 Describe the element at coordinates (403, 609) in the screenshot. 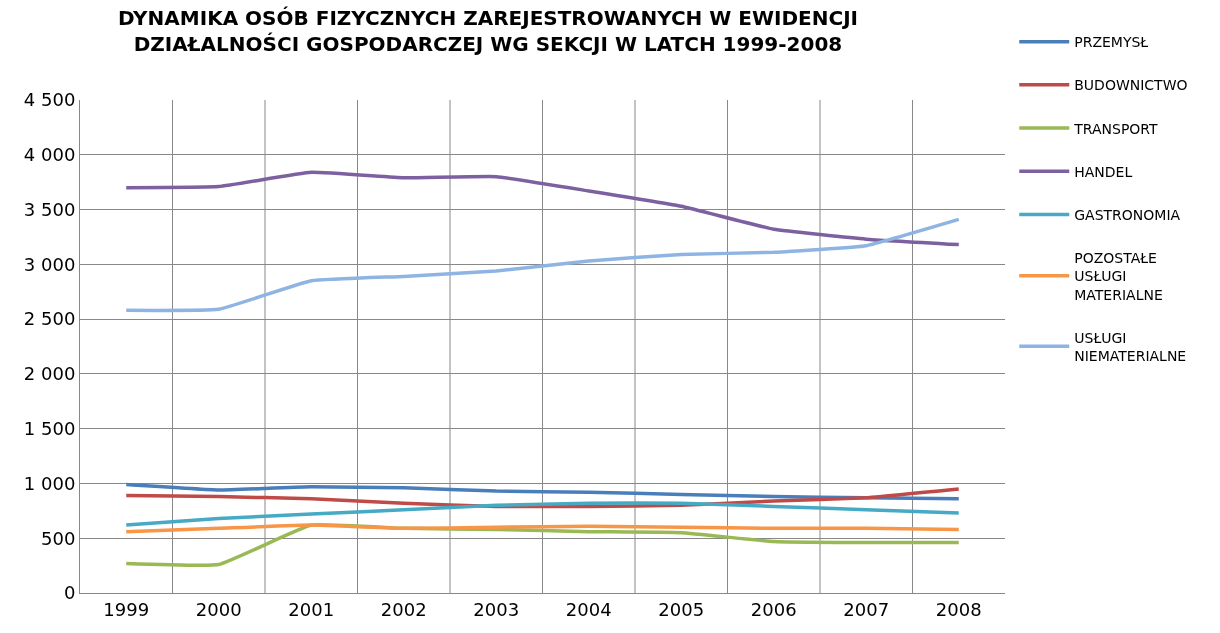

I see `x-tick-label: 2002` at that location.